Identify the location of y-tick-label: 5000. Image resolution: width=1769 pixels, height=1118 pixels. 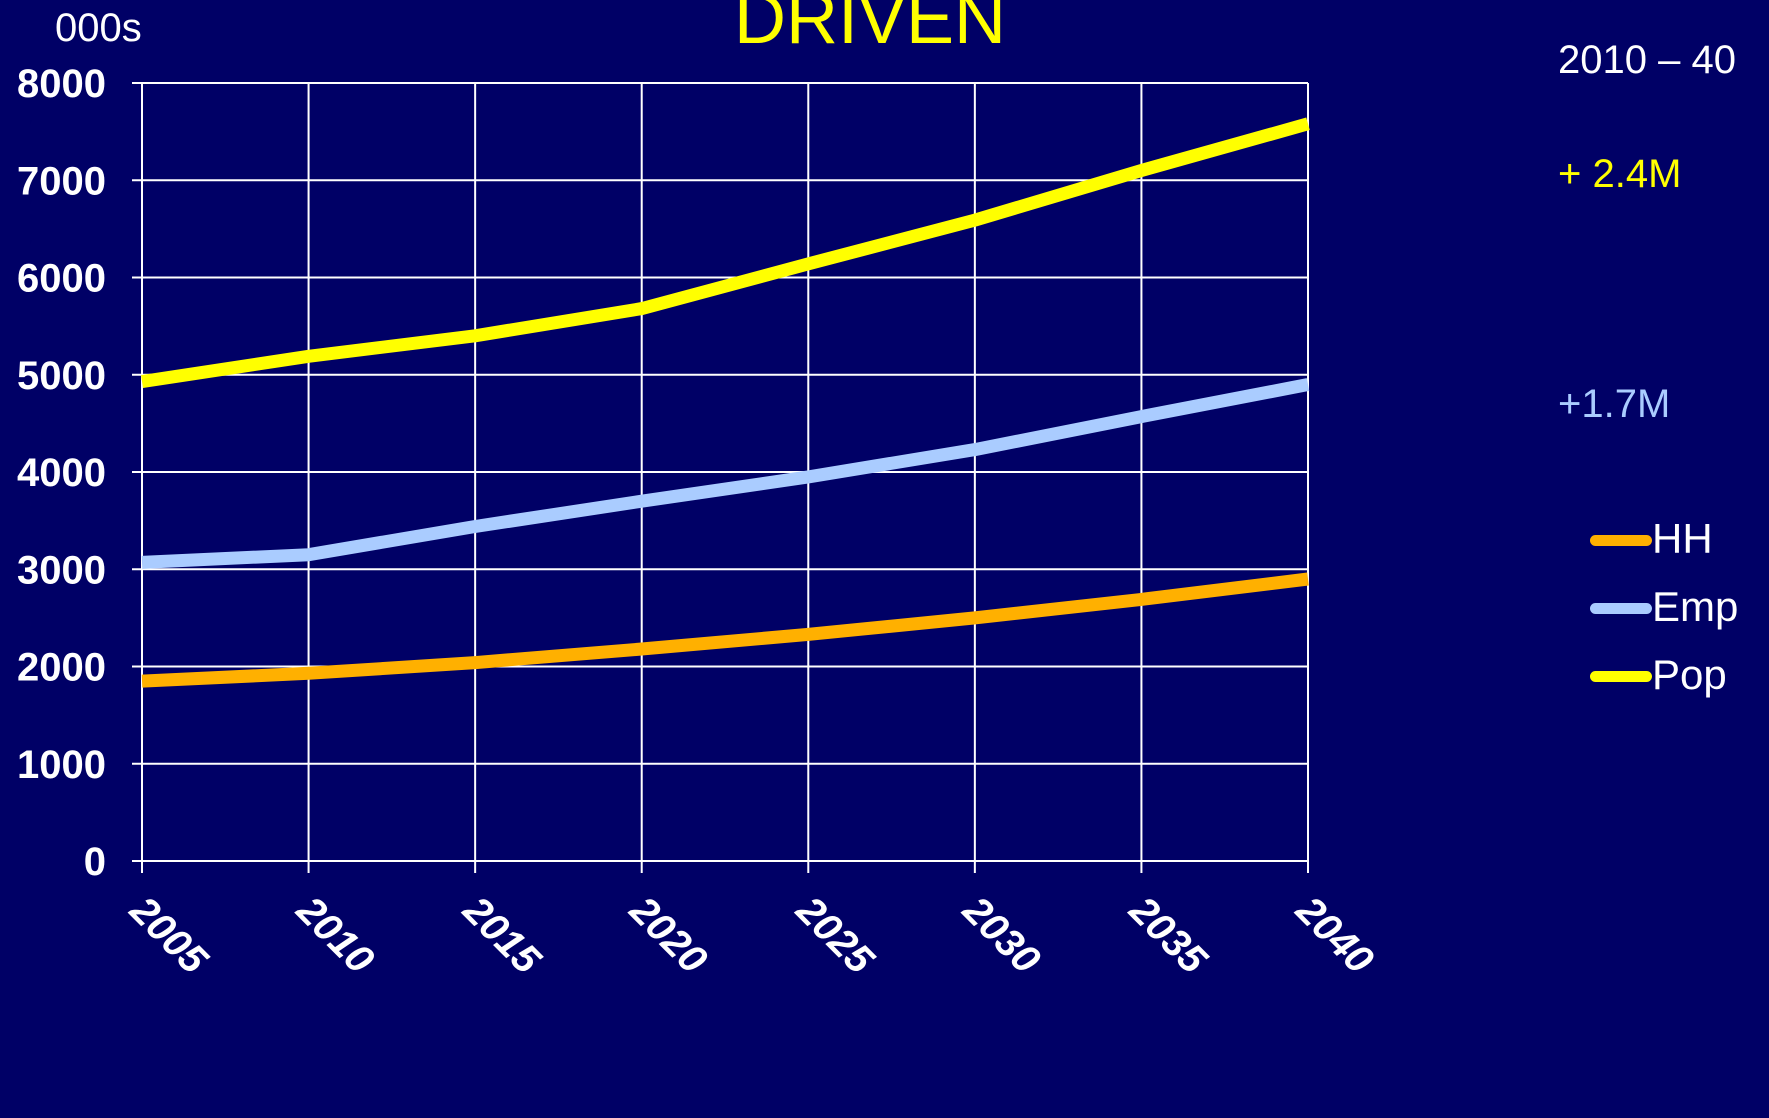
(61, 376).